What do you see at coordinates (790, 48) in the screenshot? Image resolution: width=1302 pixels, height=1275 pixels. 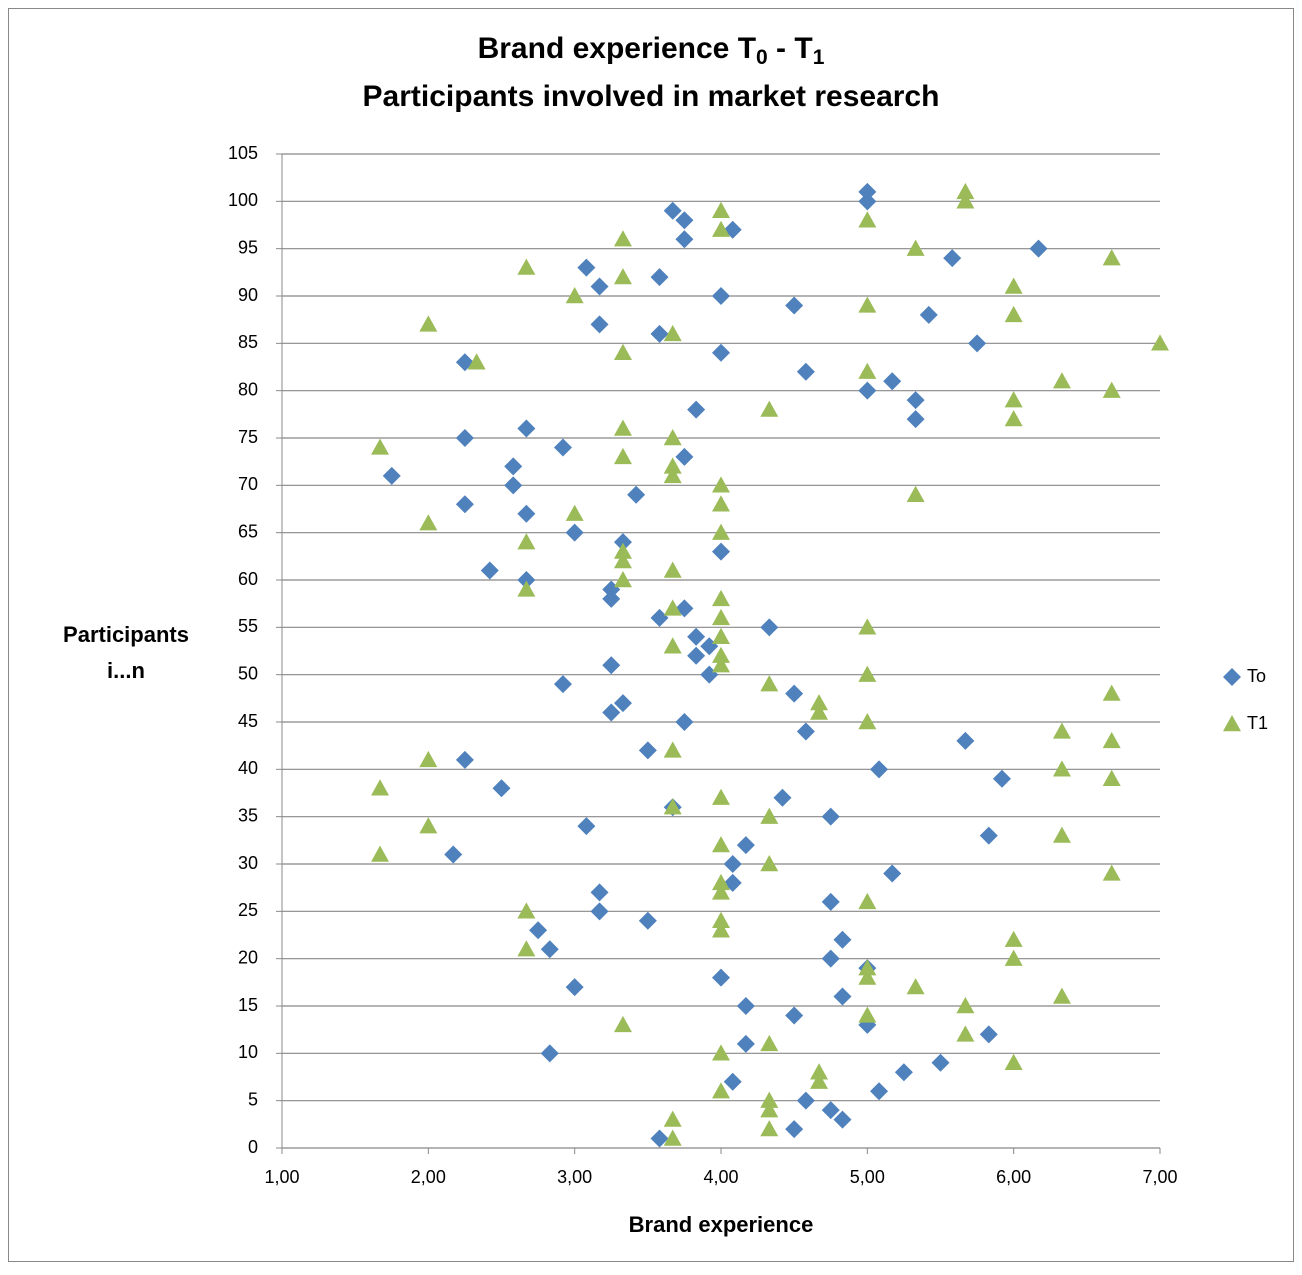 I see `title-part: - T` at bounding box center [790, 48].